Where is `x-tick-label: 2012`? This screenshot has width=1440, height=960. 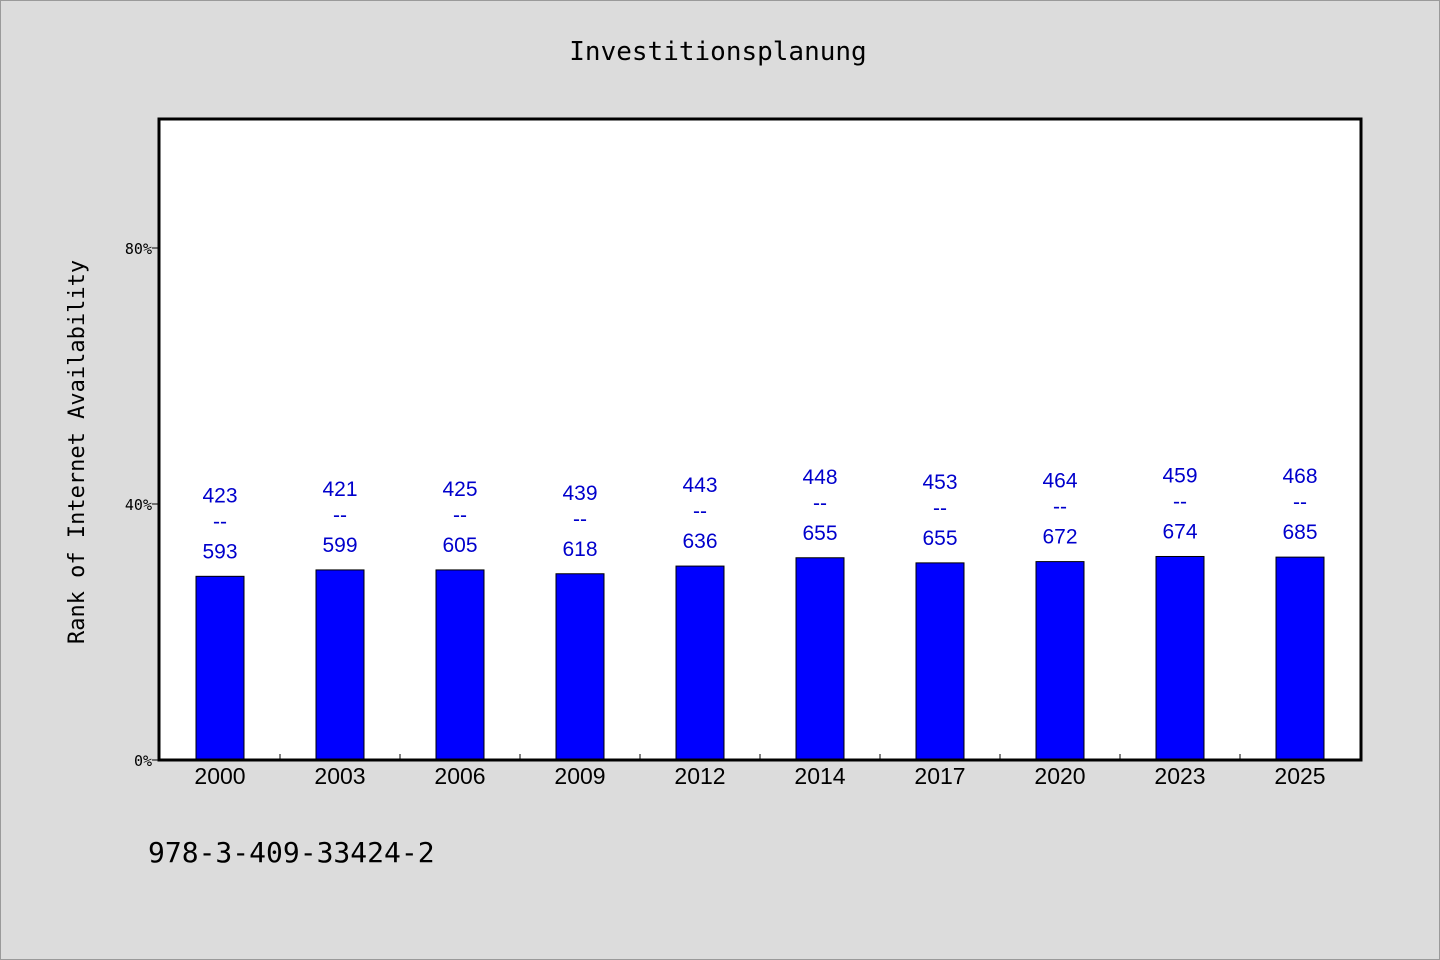 x-tick-label: 2012 is located at coordinates (699, 776).